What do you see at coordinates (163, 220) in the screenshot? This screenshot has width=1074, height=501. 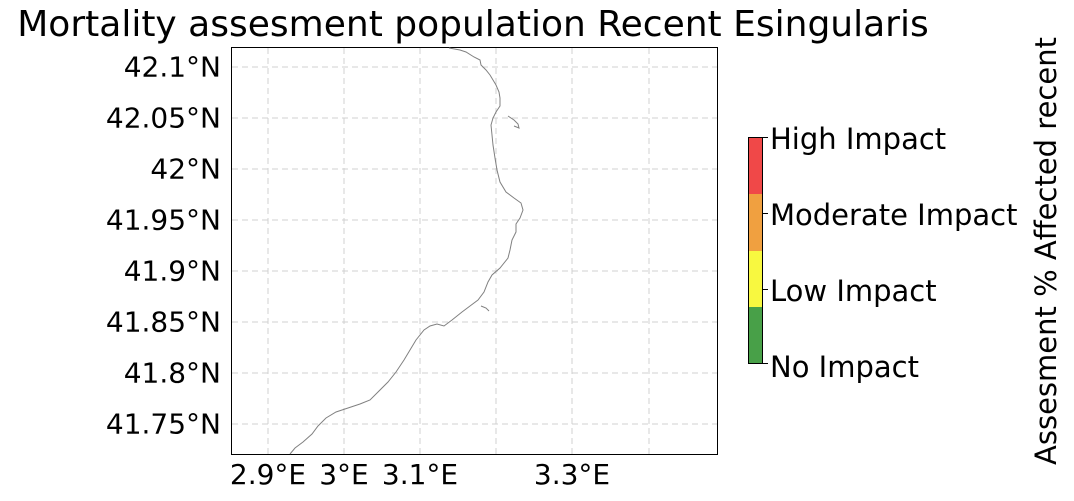 I see `lat-label-41.95: 41.95°N` at bounding box center [163, 220].